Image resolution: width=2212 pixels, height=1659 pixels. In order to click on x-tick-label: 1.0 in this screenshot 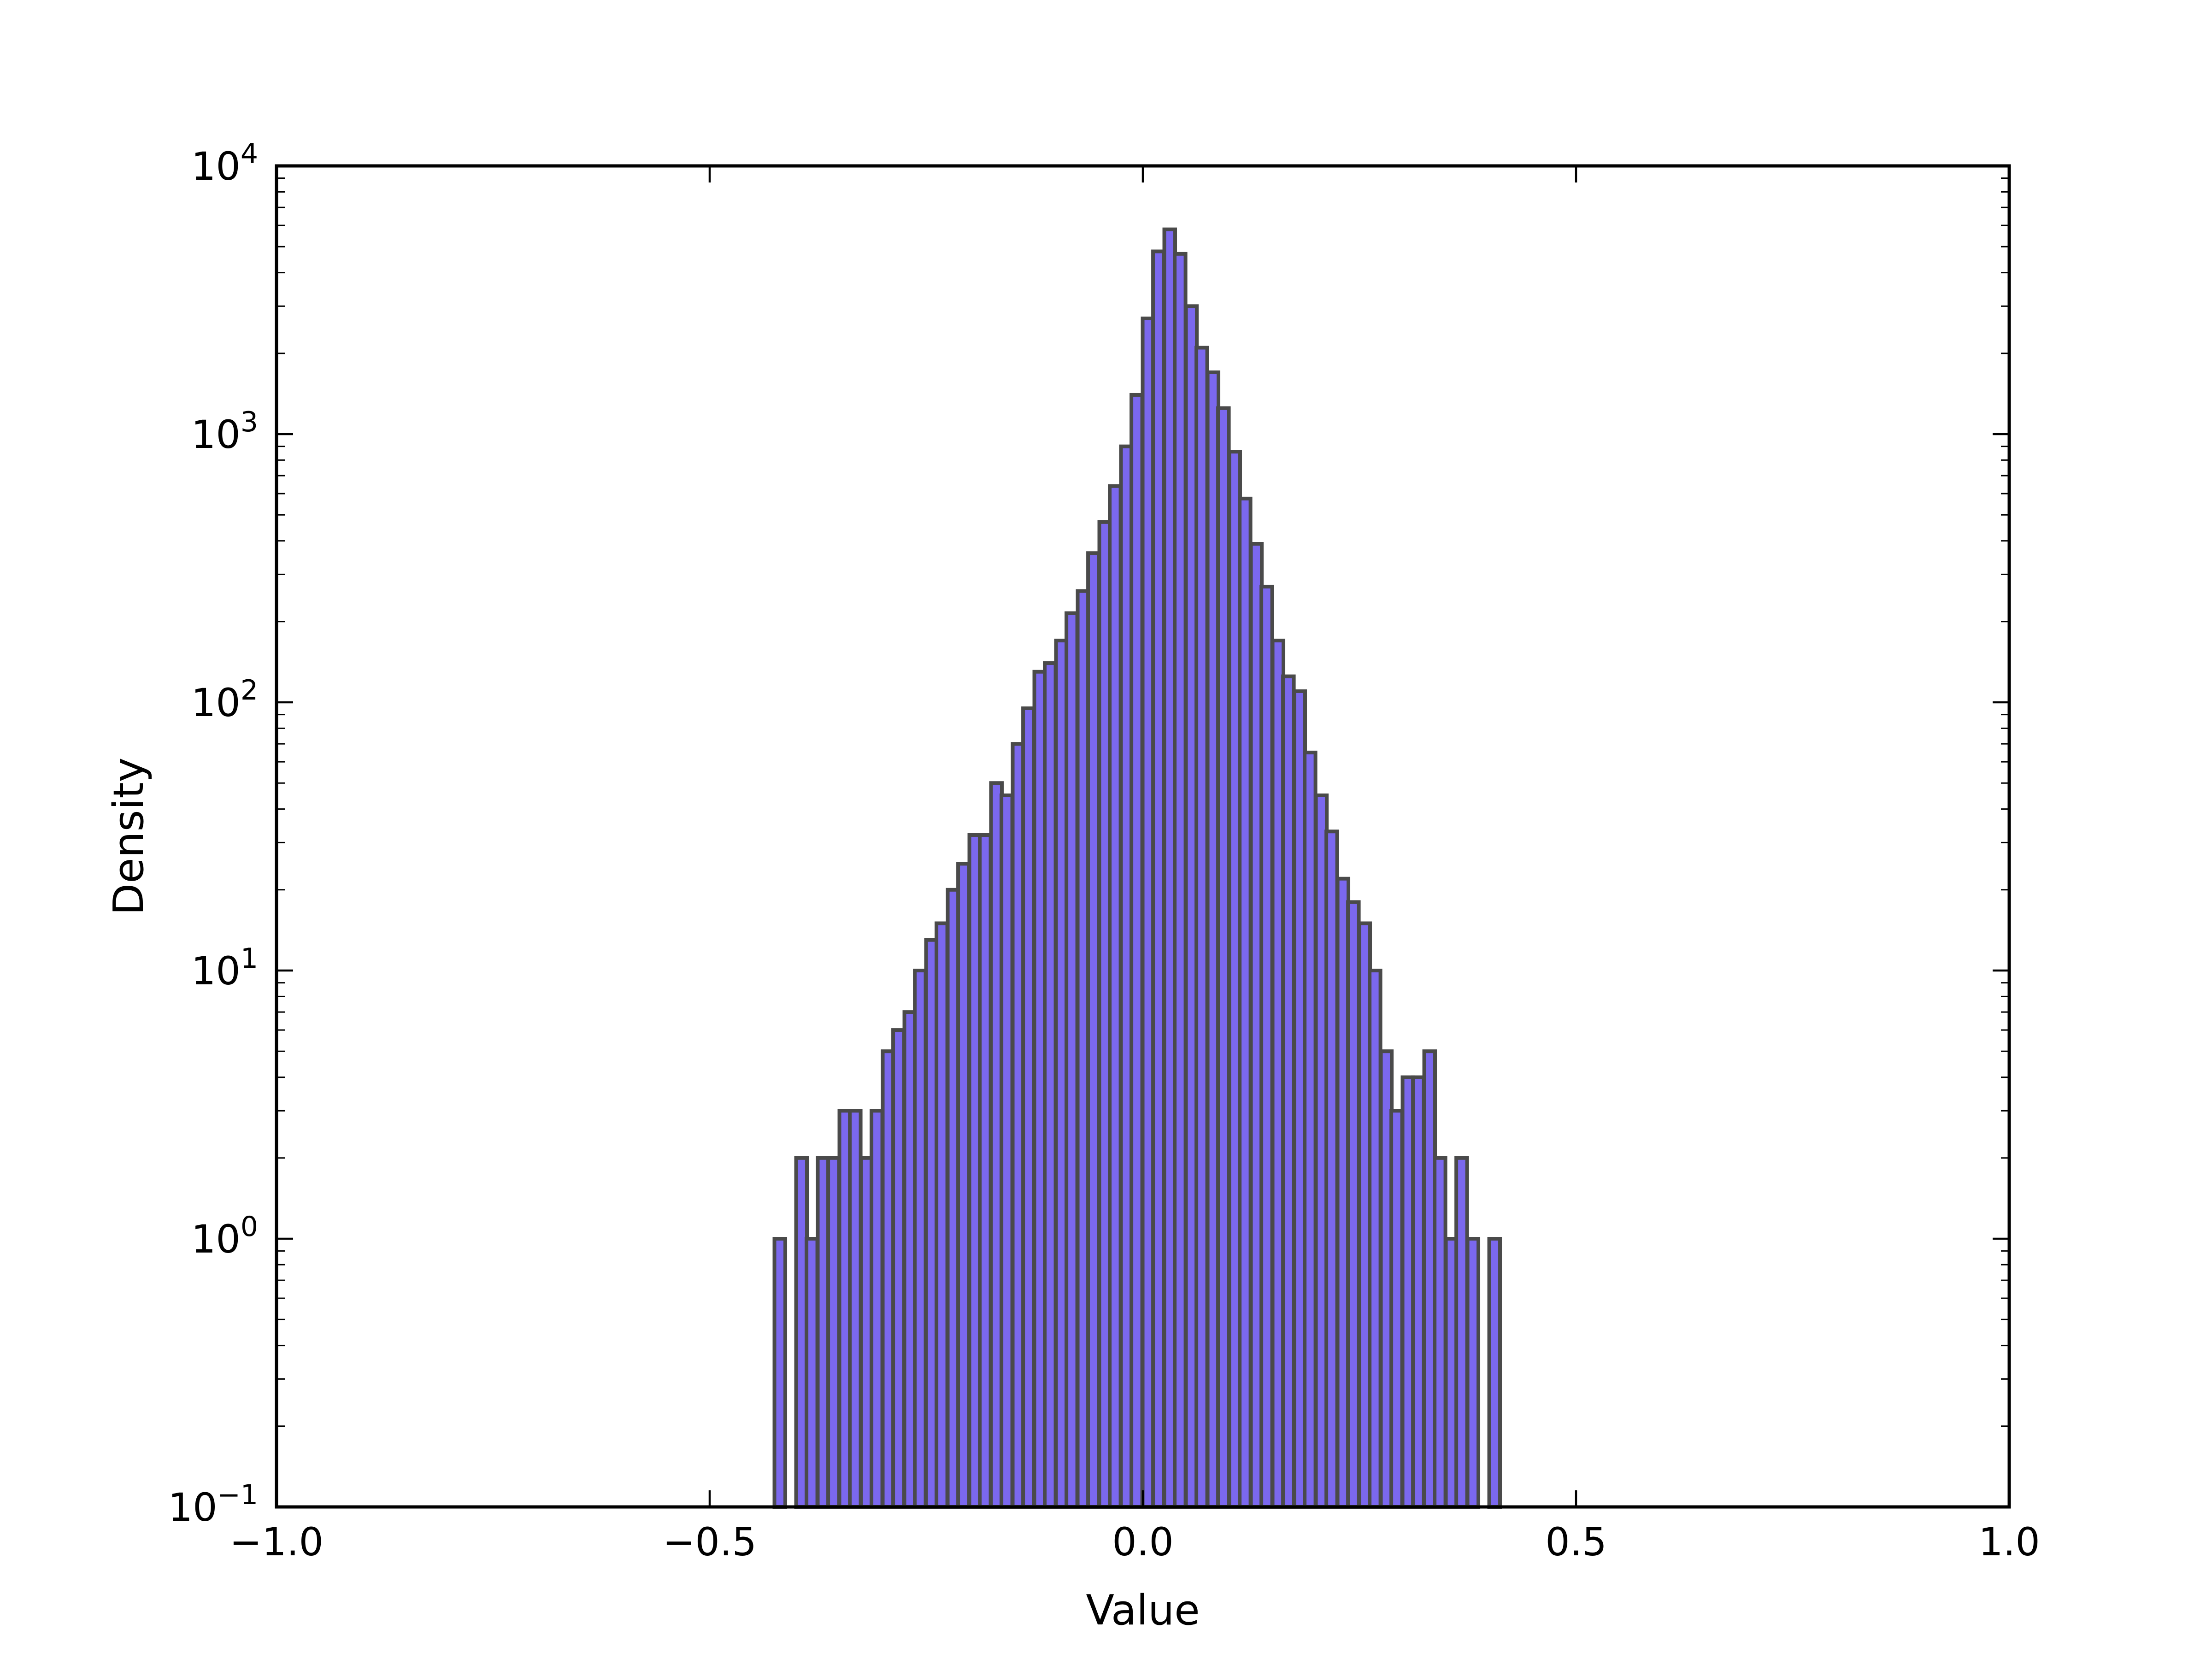, I will do `click(2009, 1542)`.